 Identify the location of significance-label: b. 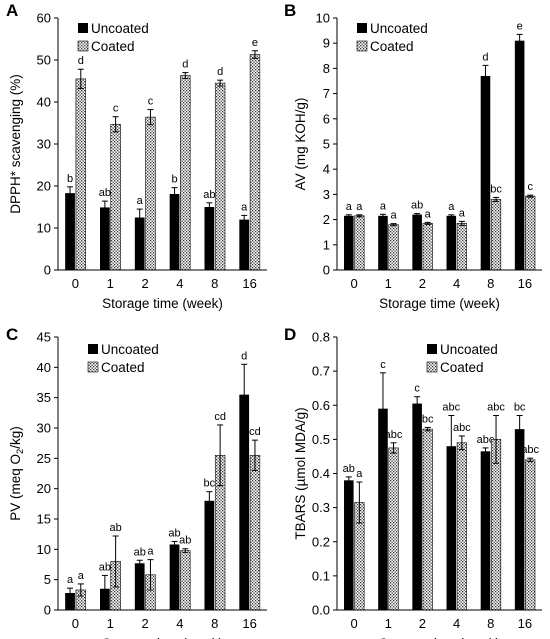
(70, 179).